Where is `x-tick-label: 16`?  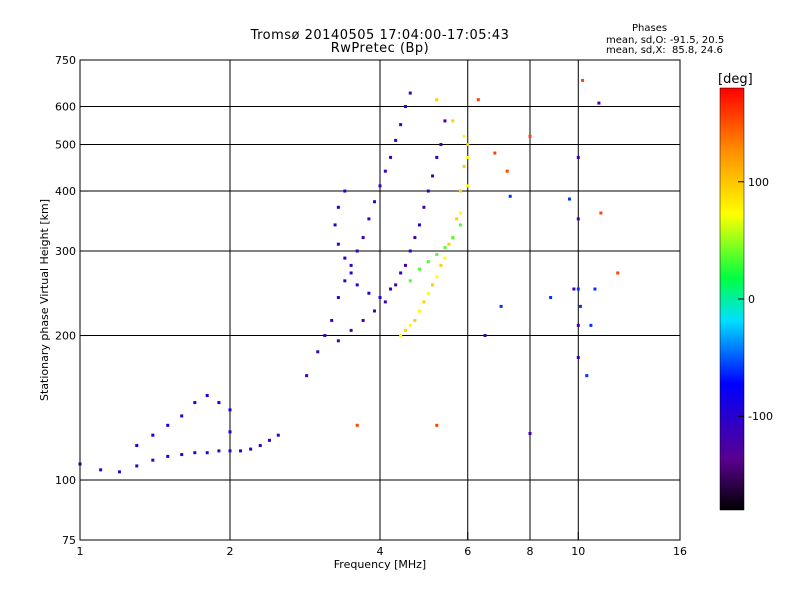 x-tick-label: 16 is located at coordinates (680, 551).